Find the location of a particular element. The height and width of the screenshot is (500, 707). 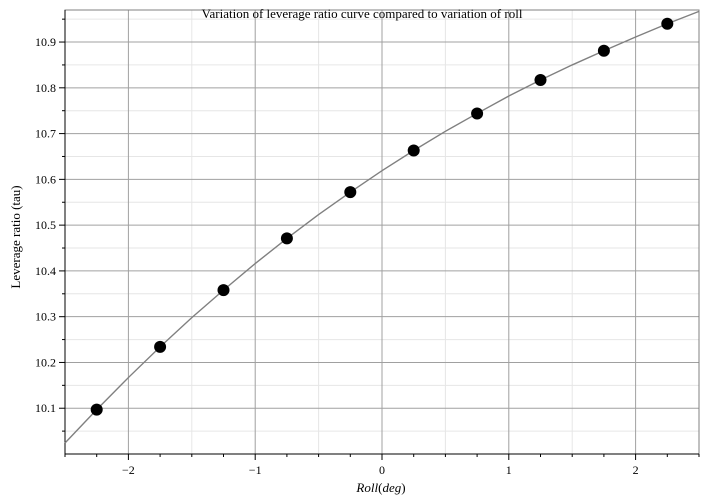

x-axis-label: Roll(deg) is located at coordinates (380, 487).